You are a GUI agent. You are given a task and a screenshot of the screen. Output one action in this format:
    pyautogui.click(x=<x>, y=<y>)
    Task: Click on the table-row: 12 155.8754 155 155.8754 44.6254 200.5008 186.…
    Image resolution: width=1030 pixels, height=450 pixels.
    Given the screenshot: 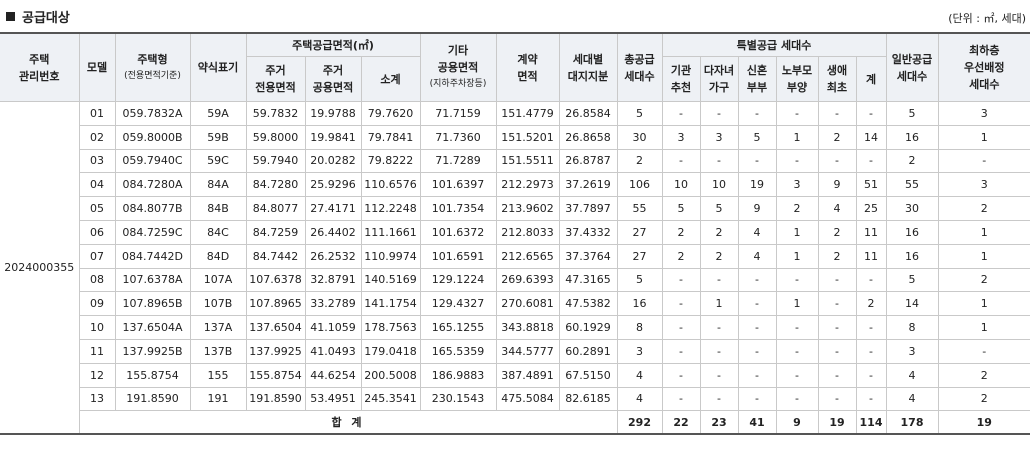 What is the action you would take?
    pyautogui.click(x=515, y=375)
    